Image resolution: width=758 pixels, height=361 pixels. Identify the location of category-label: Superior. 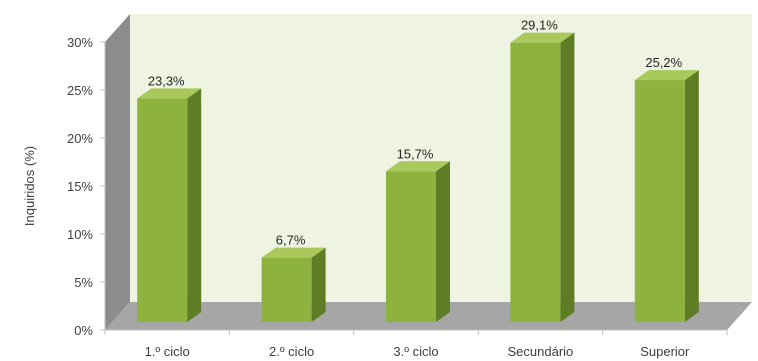
(665, 351).